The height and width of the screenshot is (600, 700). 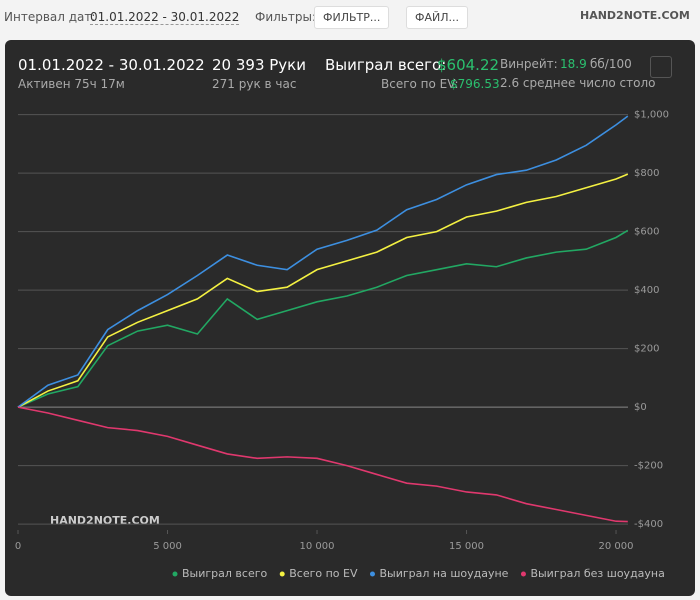 What do you see at coordinates (105, 520) in the screenshot?
I see `watermark: HAND2NOTE.COM` at bounding box center [105, 520].